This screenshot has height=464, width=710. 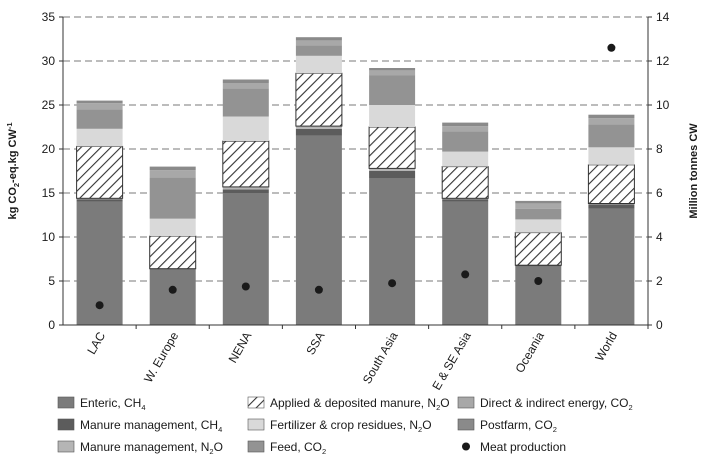 What do you see at coordinates (13, 170) in the screenshot?
I see `y-left-axis-title: kg CO2-eq.kg CW-1` at bounding box center [13, 170].